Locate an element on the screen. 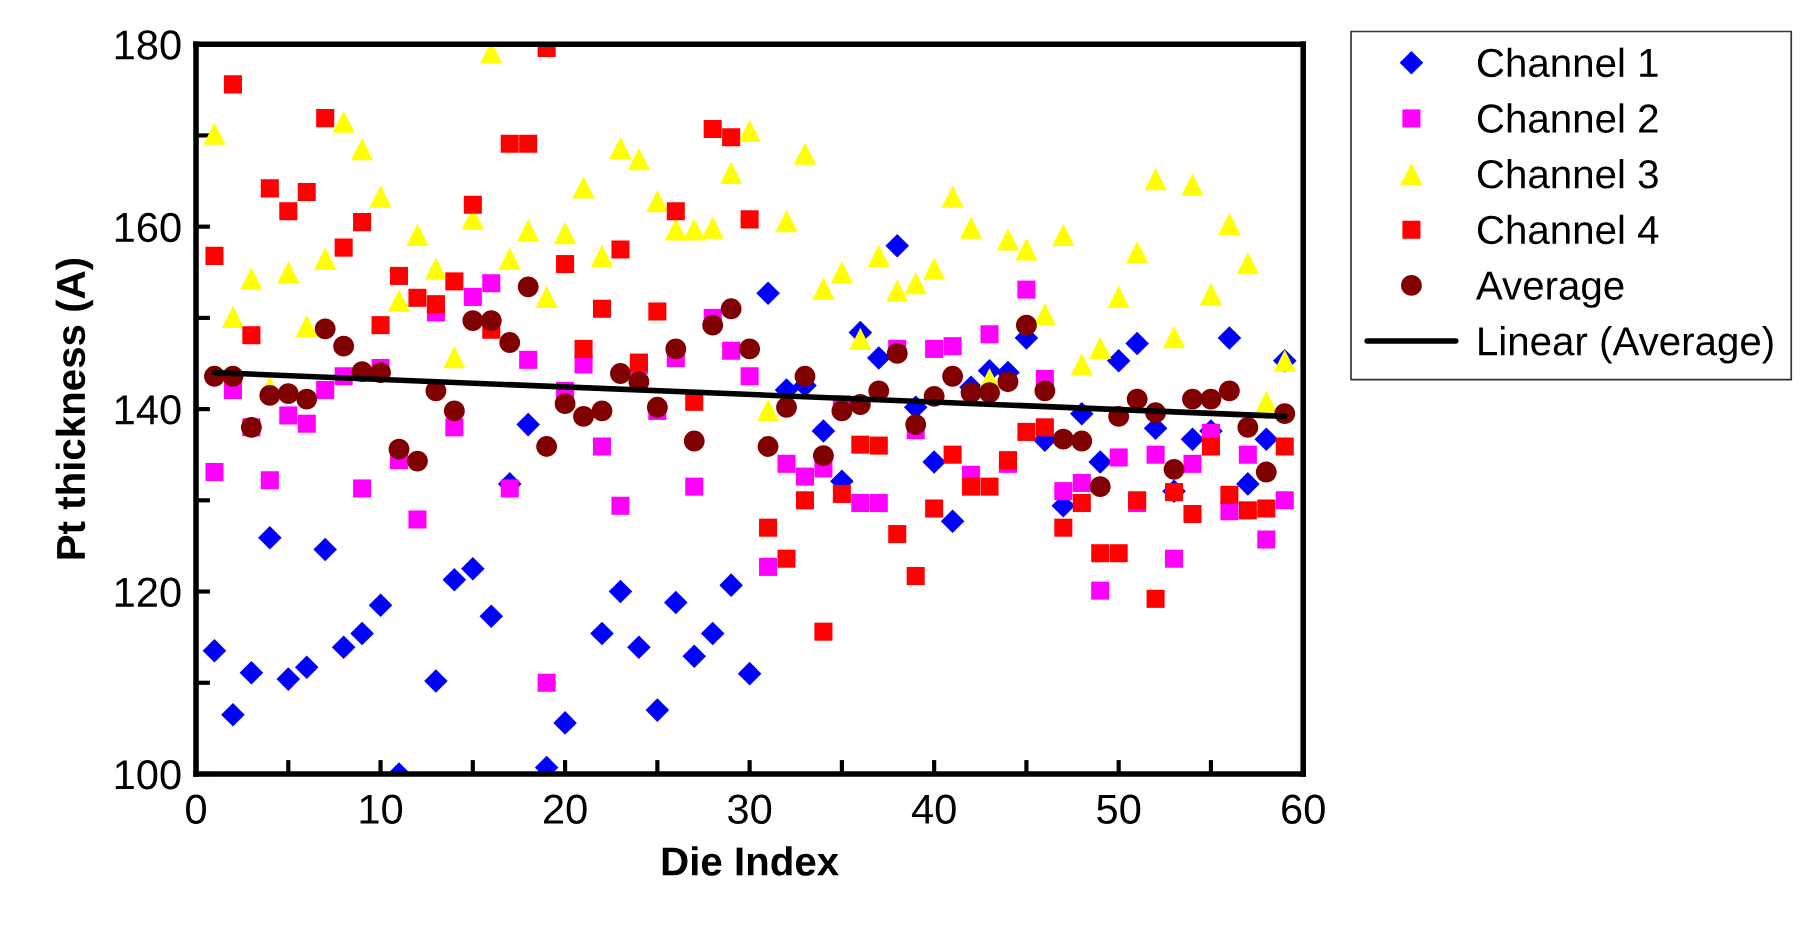 This screenshot has height=941, width=1805. x-tick-label: 60 is located at coordinates (1303, 809).